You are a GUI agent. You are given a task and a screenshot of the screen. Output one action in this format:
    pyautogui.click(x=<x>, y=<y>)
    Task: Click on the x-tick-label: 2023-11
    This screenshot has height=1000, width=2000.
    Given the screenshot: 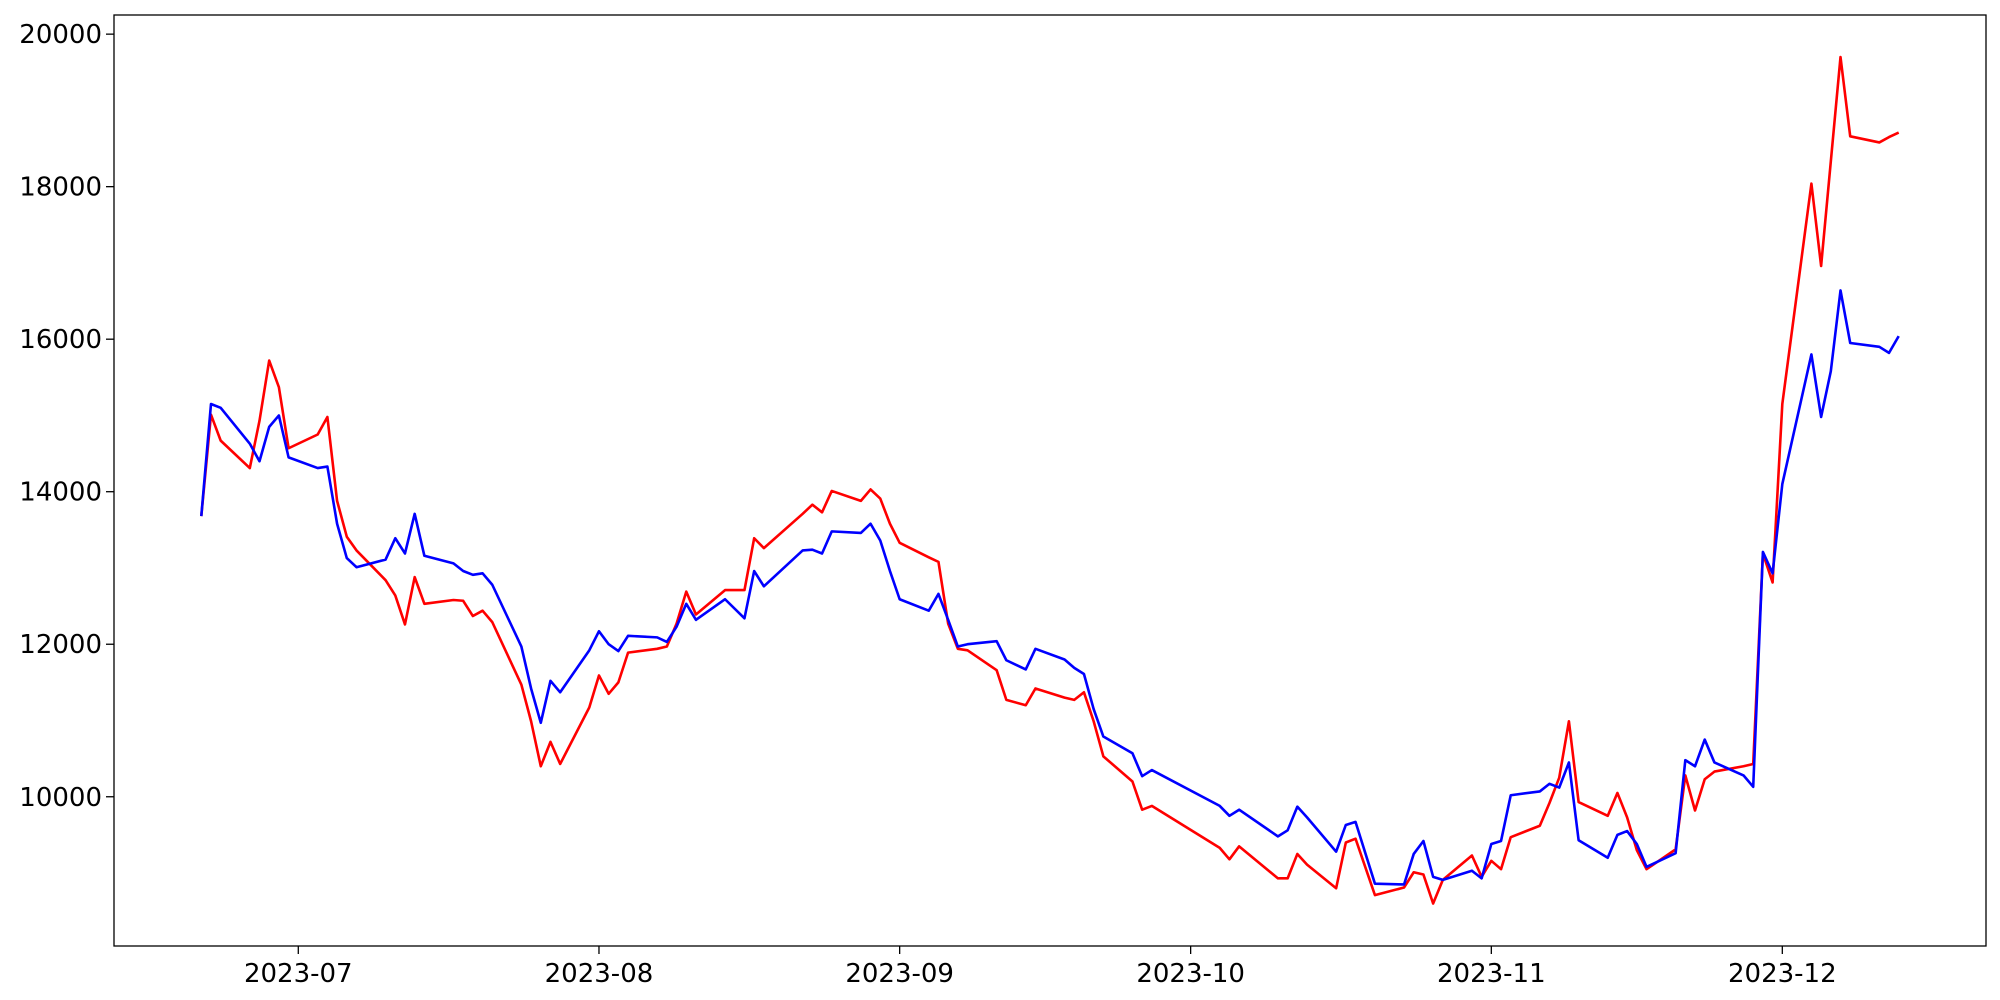 What is the action you would take?
    pyautogui.click(x=1491, y=974)
    